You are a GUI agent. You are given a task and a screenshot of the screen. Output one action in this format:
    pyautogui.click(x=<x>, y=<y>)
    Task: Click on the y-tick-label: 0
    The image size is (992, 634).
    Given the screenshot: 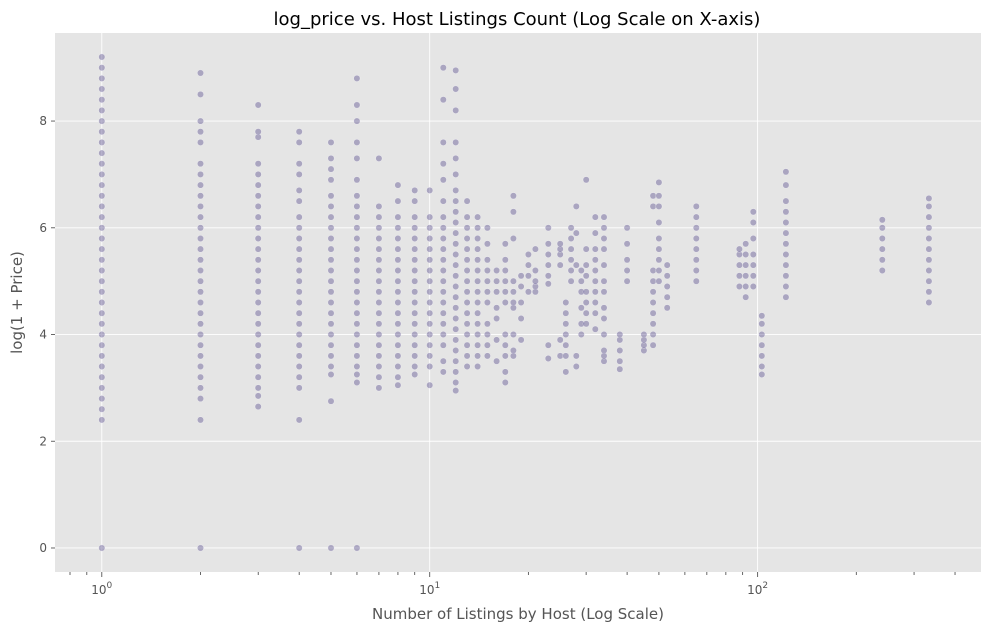 What is the action you would take?
    pyautogui.click(x=43, y=548)
    